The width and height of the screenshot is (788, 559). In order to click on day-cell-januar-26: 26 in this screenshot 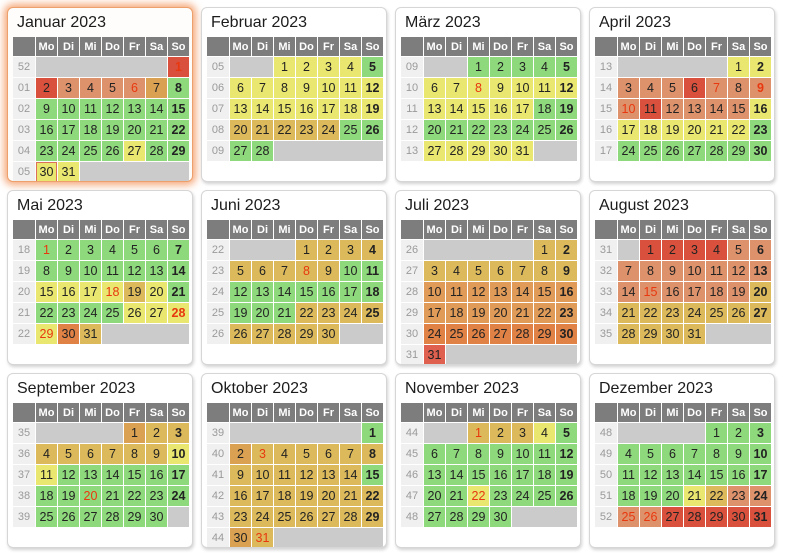, I will do `click(112, 151)`.